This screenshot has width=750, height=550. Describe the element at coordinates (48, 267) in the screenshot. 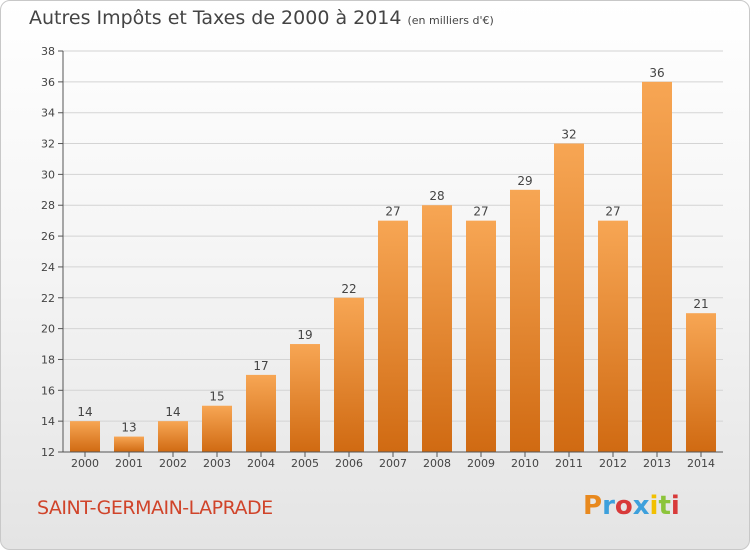

I see `y-tick-label: 24` at that location.